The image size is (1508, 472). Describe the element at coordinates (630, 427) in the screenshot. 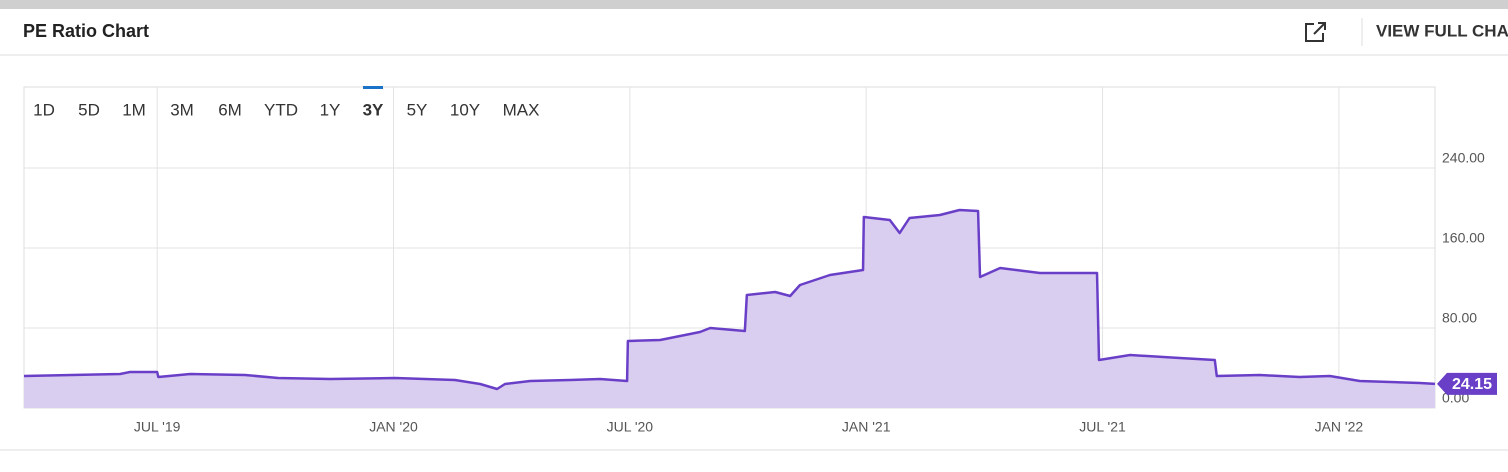

I see `x-tick-label: JUL '20` at that location.